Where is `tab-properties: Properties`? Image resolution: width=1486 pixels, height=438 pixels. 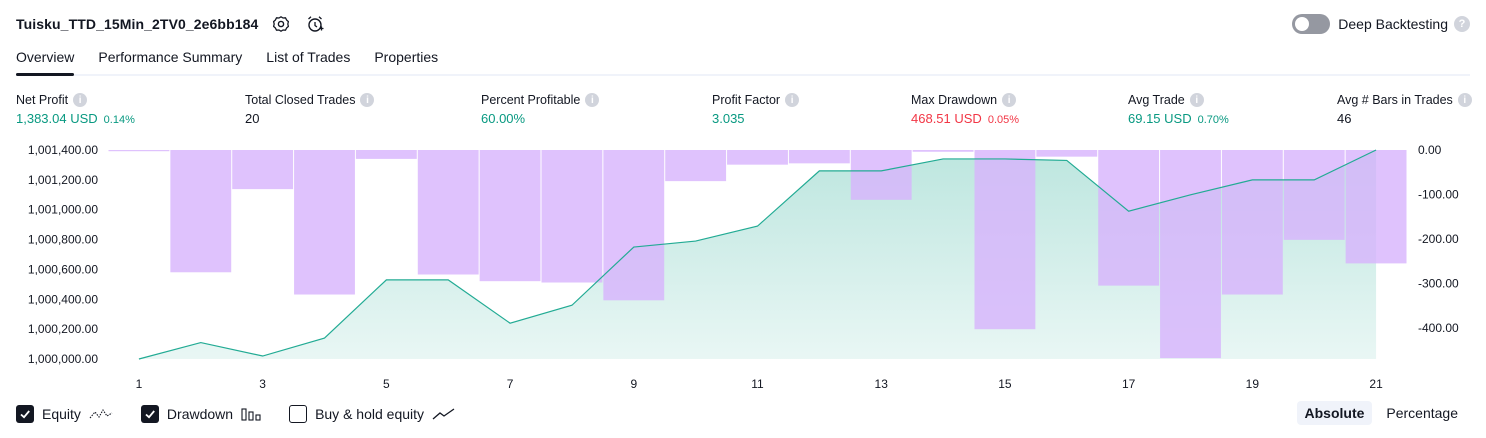
tab-properties: Properties is located at coordinates (406, 57).